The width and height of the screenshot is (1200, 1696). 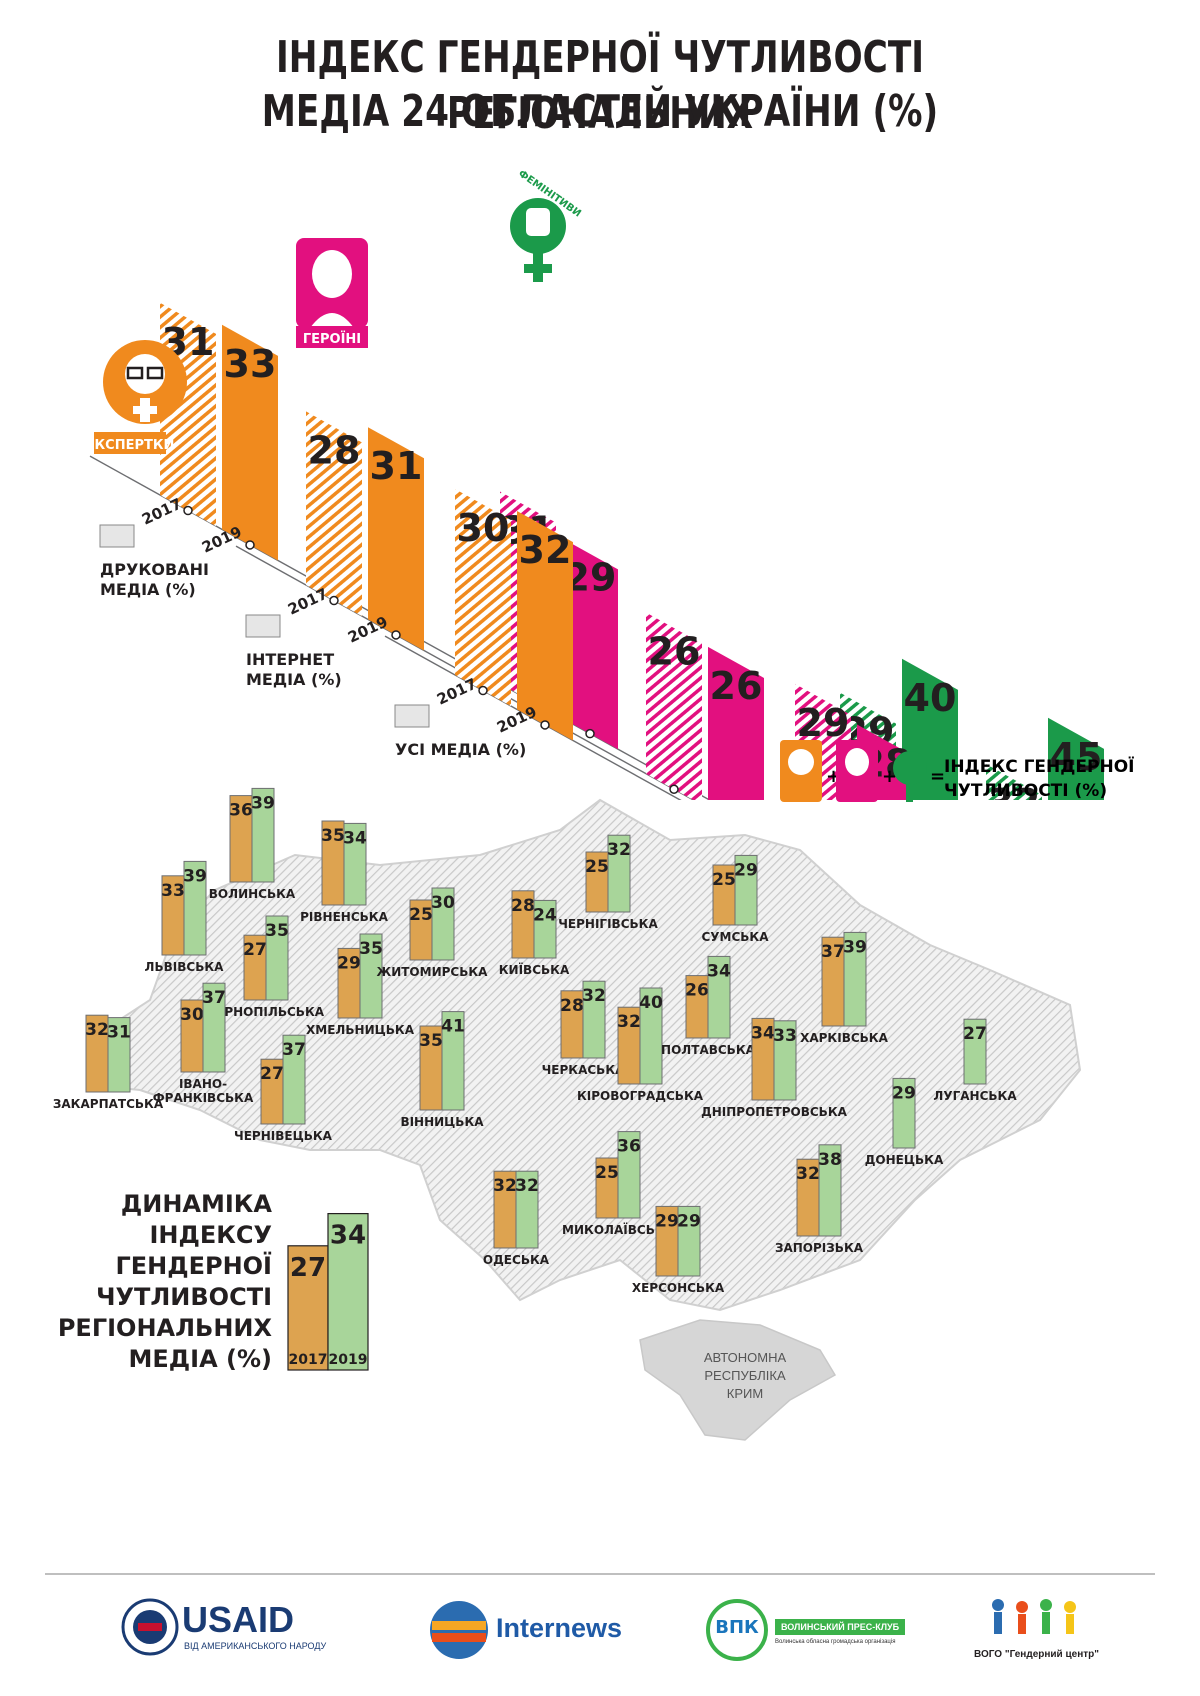 I want to click on region-name: ДОНЕЦЬКА, so click(x=904, y=1160).